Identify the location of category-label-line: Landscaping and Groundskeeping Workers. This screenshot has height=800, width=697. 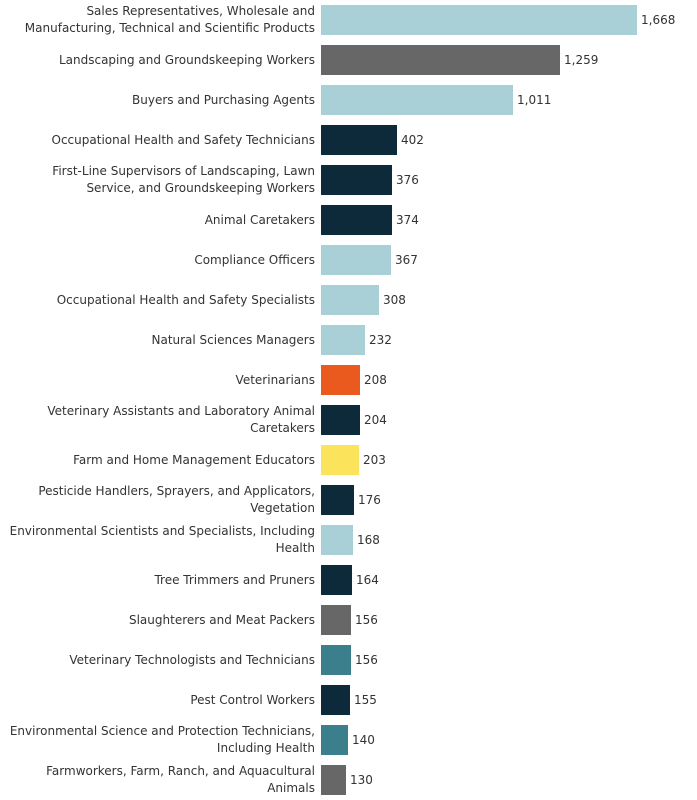
(186, 59).